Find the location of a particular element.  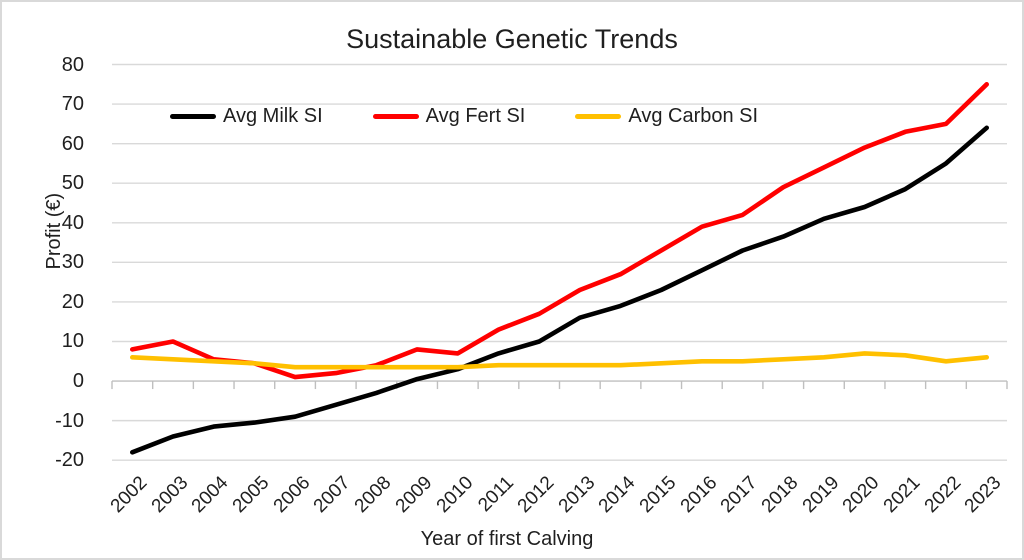

y-tick-label: 60 is located at coordinates (72, 143).